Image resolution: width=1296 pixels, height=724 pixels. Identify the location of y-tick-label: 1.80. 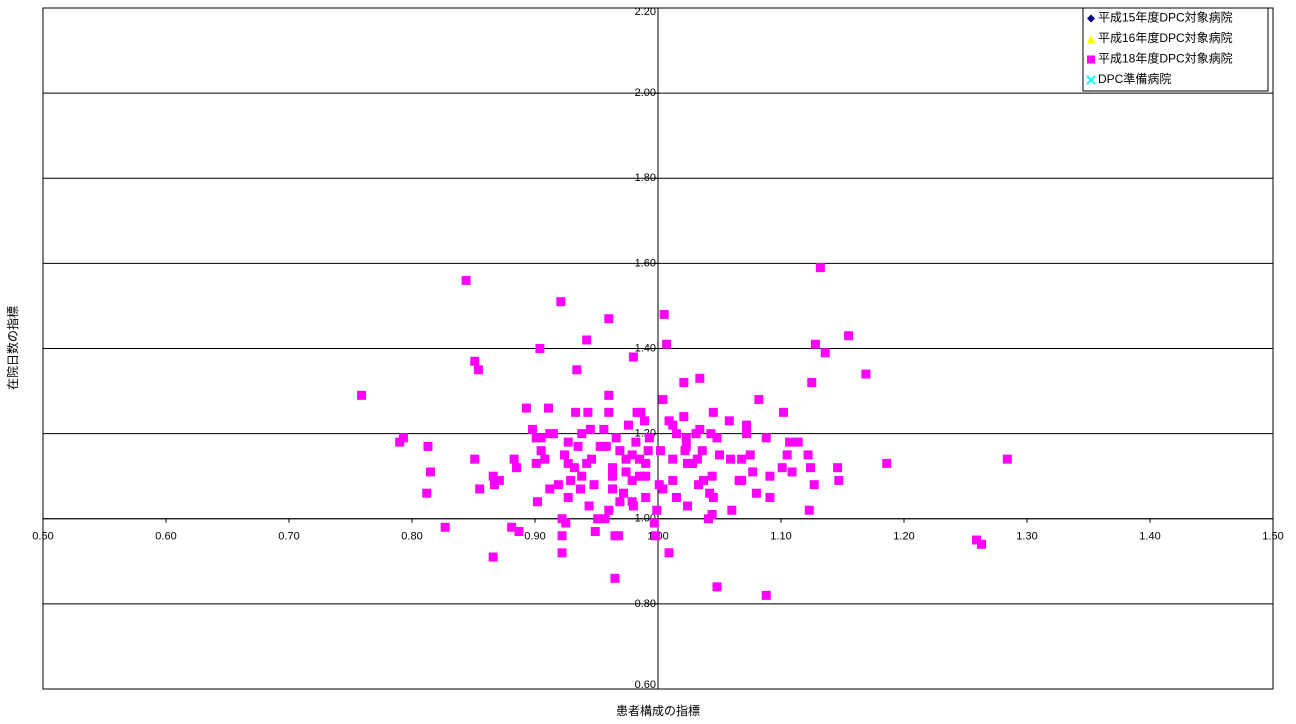
(645, 178).